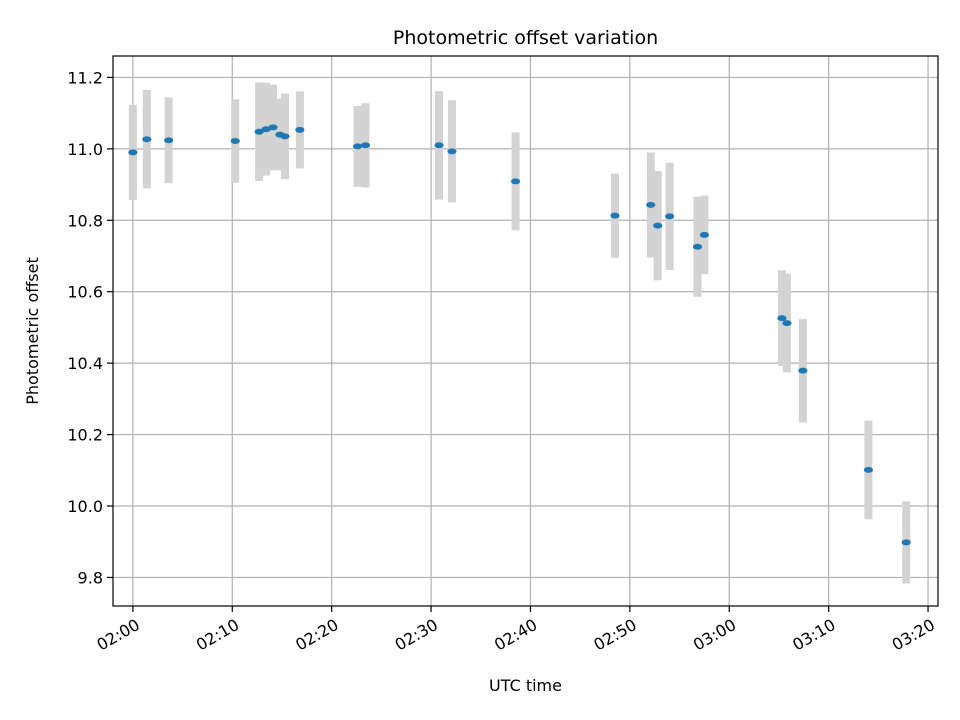  I want to click on x-tick-label: 03:20, so click(913, 635).